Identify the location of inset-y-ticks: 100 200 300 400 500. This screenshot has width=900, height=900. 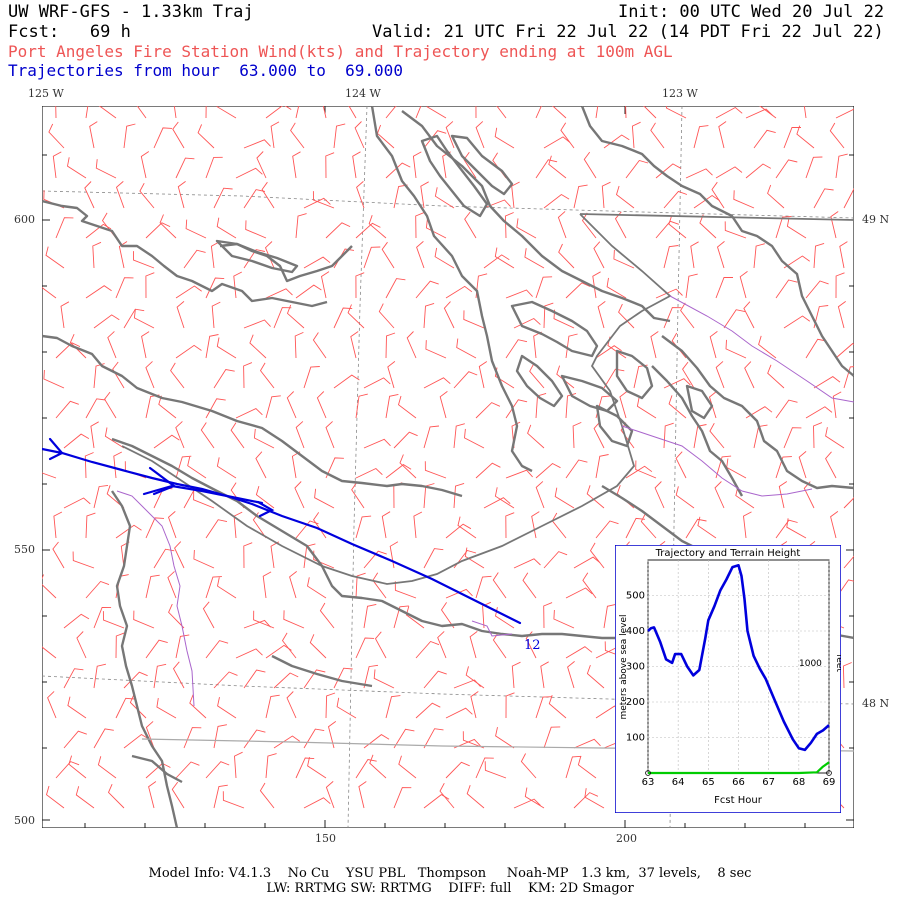
(635, 667).